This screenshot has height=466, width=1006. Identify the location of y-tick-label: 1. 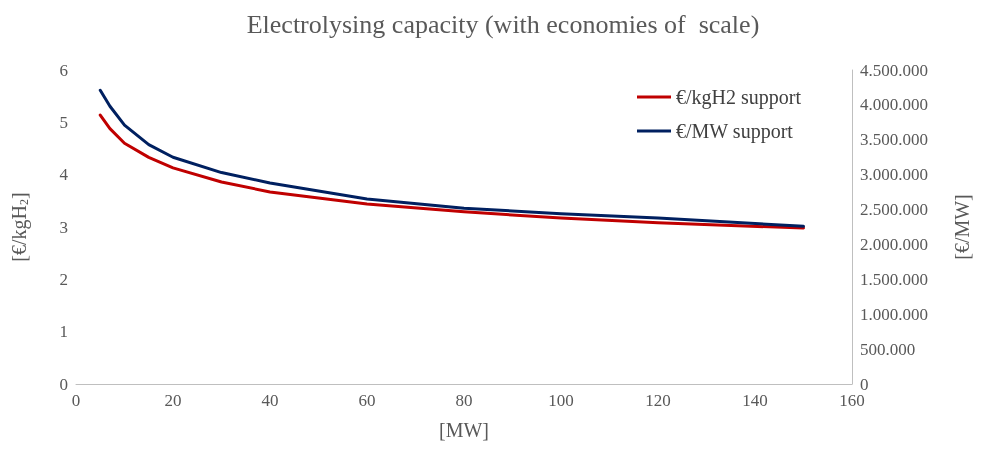
(63, 332).